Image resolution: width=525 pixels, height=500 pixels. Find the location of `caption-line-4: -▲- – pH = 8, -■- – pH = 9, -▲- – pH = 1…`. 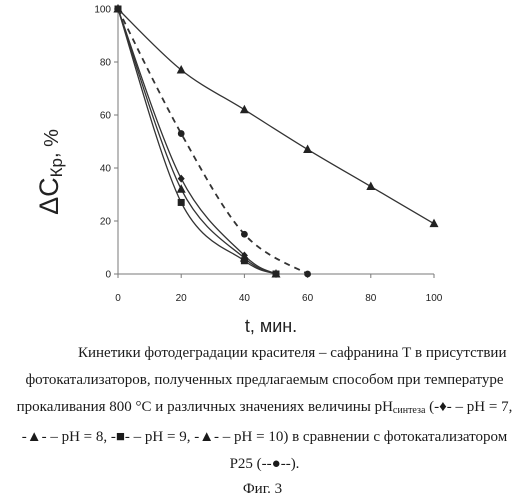

caption-line-4: -▲- – pH = 8, -■- – pH = 9, -▲- – pH = 1… is located at coordinates (264, 437).